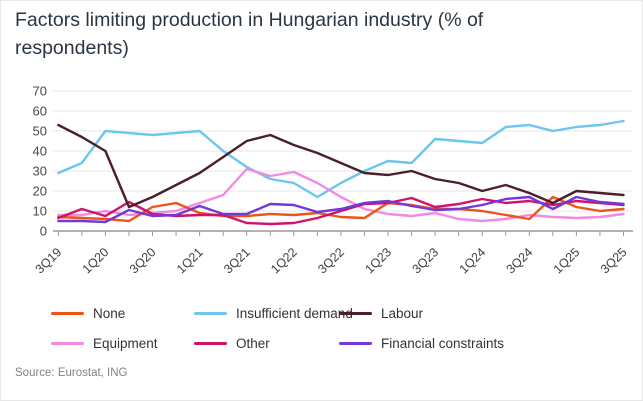  What do you see at coordinates (40, 131) in the screenshot?
I see `y-axis-tick-label: 50` at bounding box center [40, 131].